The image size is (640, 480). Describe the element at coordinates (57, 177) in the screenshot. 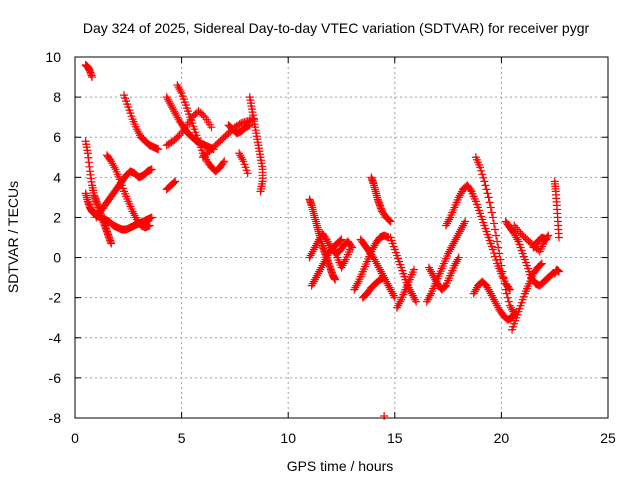

I see `y-tick-label: 4` at that location.